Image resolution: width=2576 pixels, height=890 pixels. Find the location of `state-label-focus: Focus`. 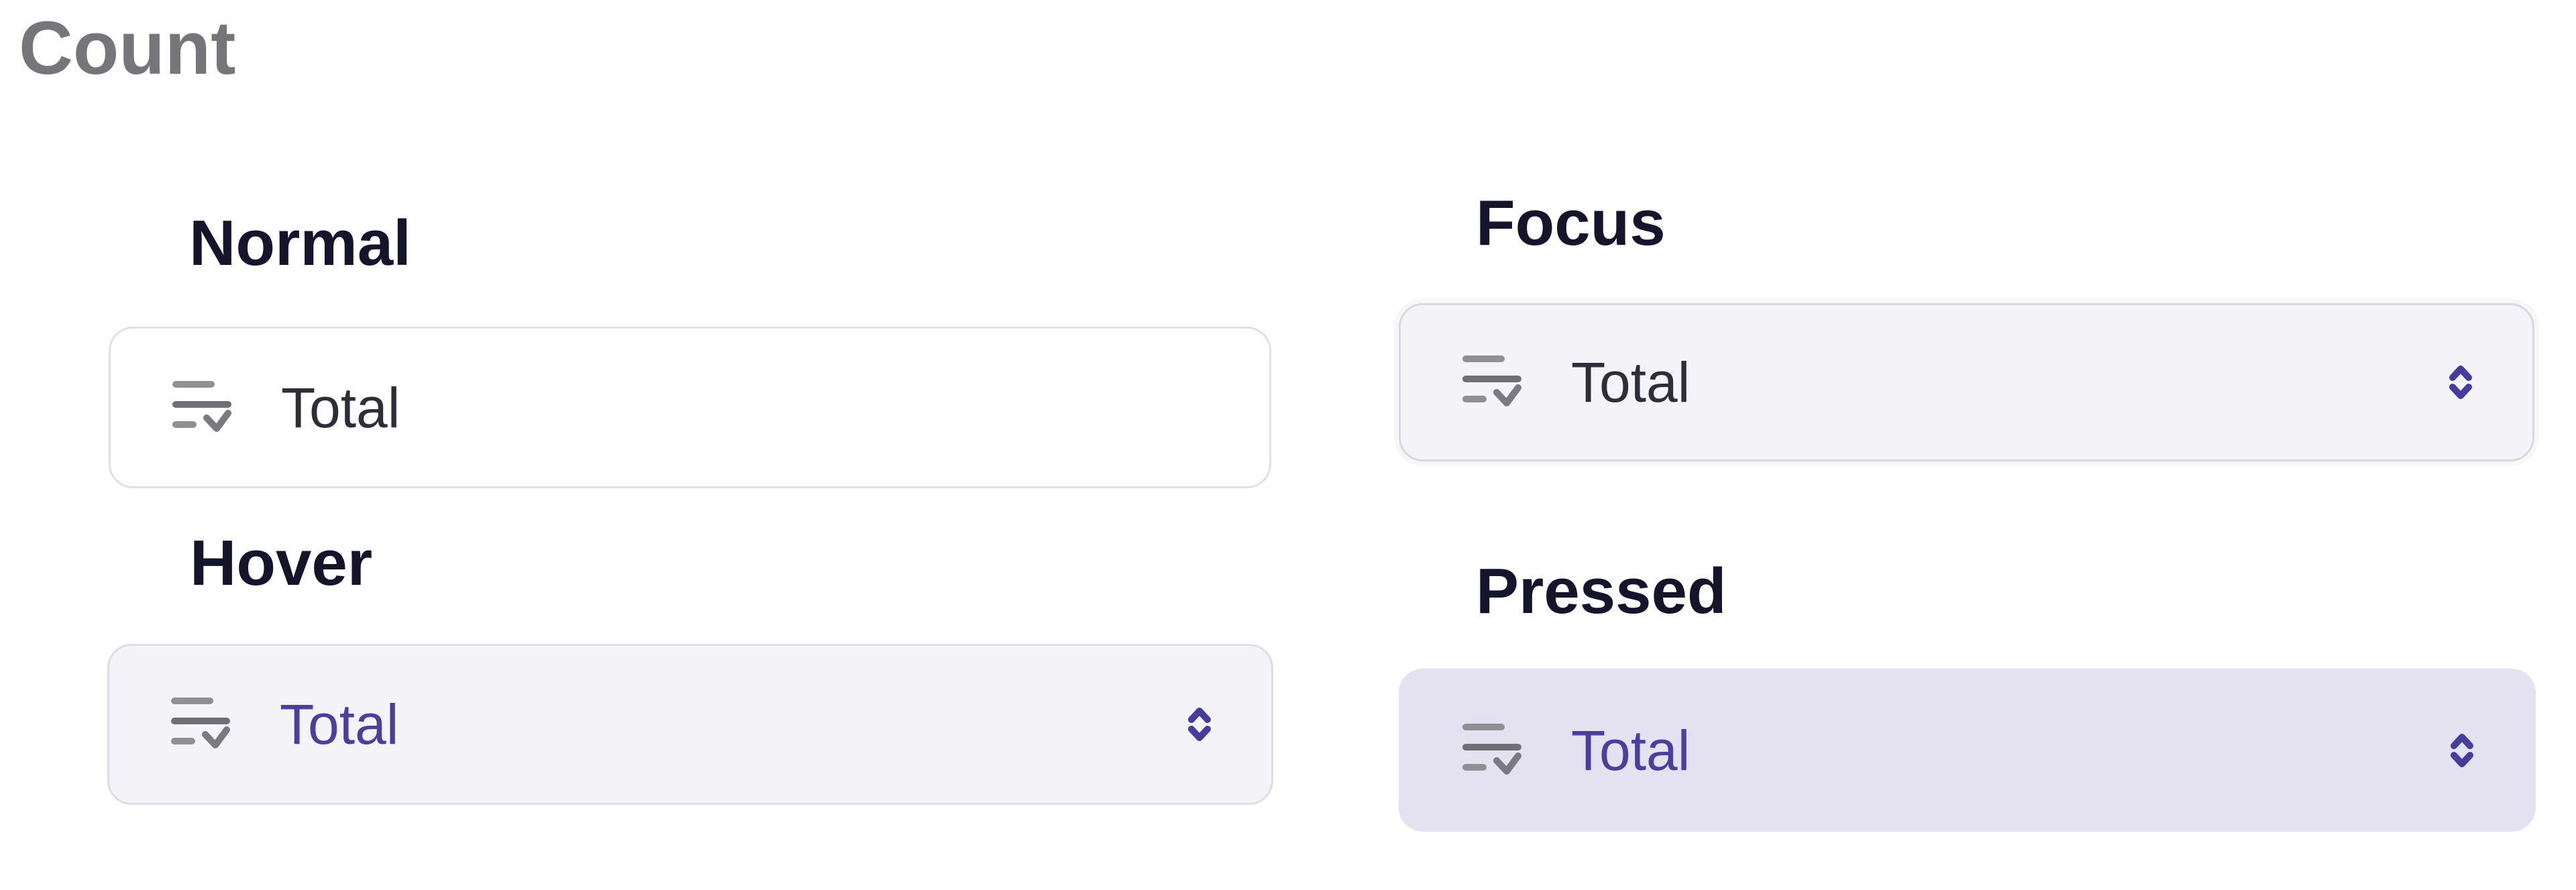

state-label-focus: Focus is located at coordinates (1571, 223).